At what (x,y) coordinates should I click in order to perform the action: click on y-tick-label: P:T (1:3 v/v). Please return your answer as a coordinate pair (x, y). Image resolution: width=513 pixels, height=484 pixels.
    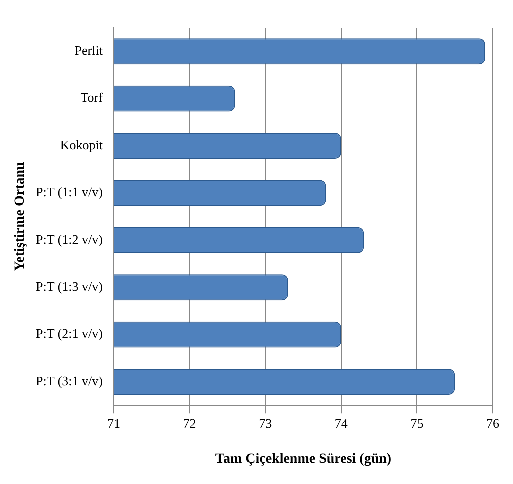
    Looking at the image, I should click on (69, 286).